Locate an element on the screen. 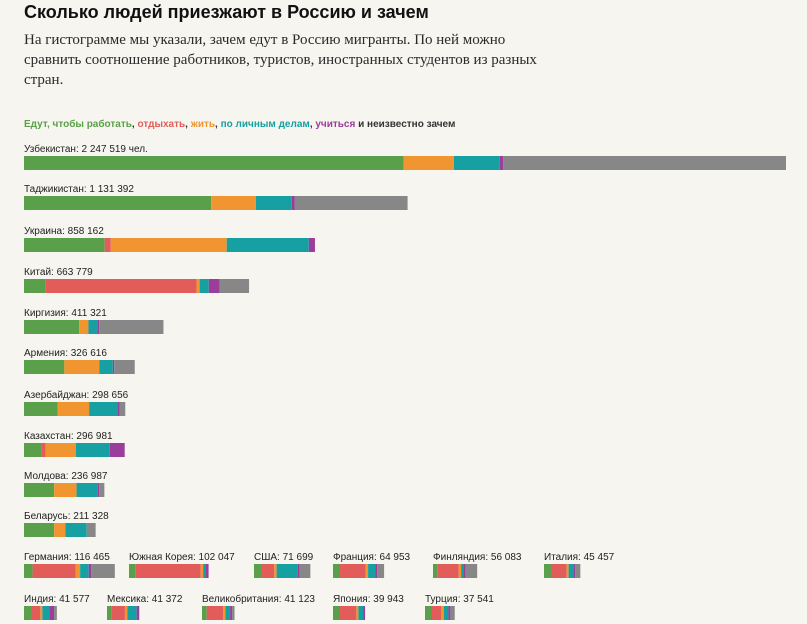 The height and width of the screenshot is (624, 807). legend-item: по личным делам is located at coordinates (265, 124).